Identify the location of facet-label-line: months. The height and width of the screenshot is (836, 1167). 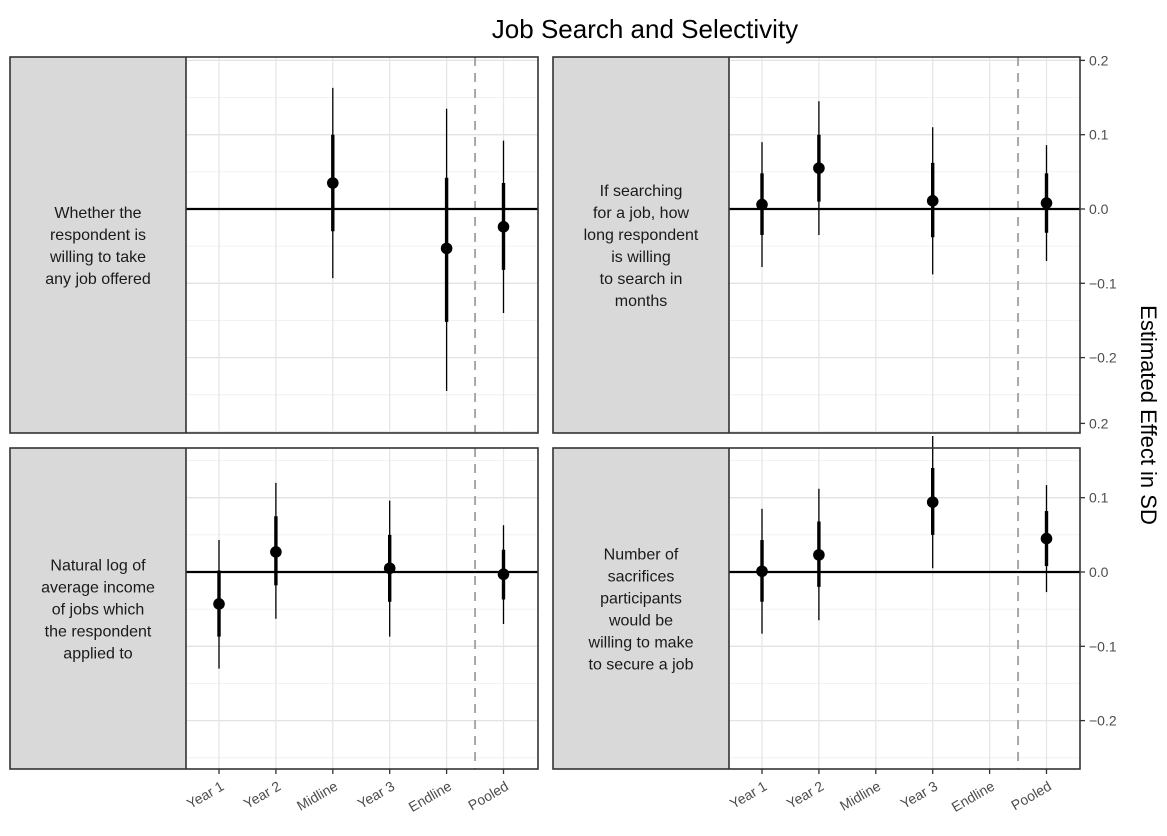
(641, 301).